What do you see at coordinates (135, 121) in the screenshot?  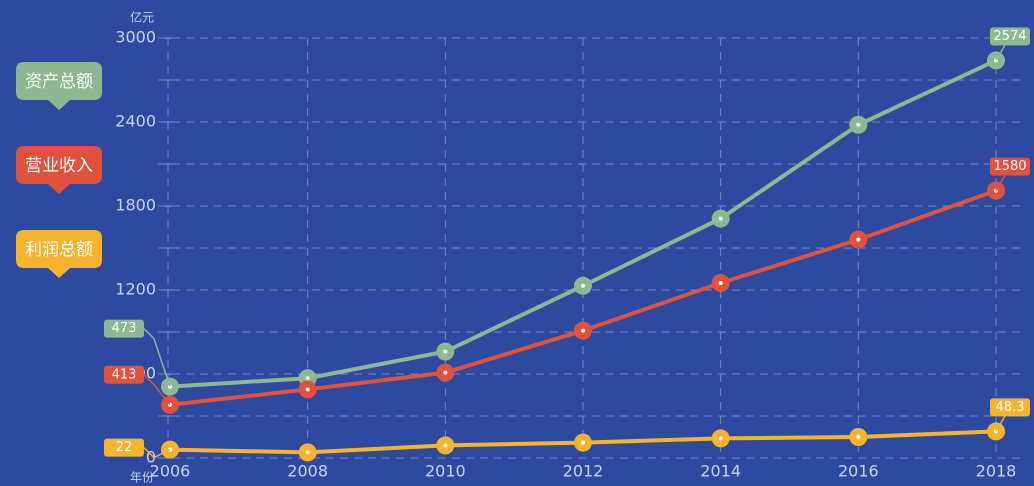 I see `y-tick-label: 2400` at bounding box center [135, 121].